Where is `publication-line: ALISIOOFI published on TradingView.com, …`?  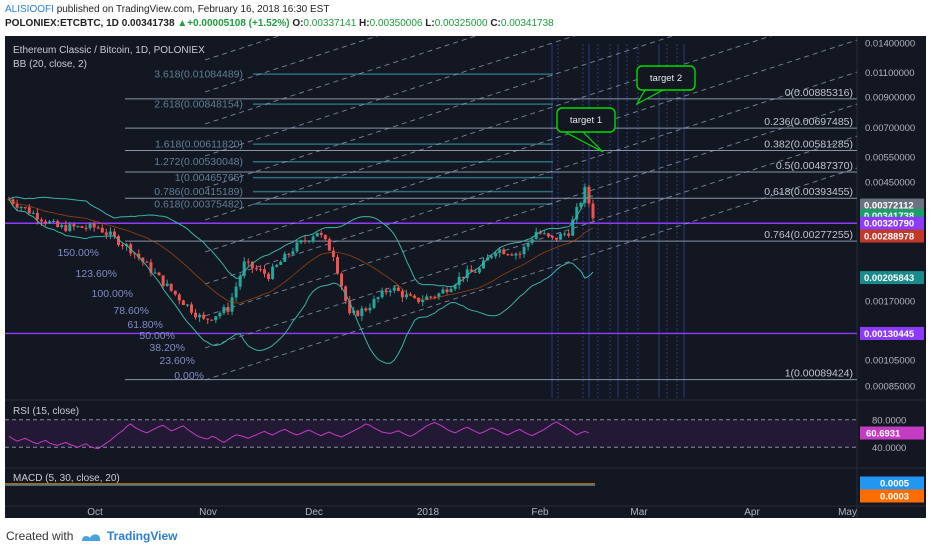 publication-line: ALISIOOFI published on TradingView.com, … is located at coordinates (167, 9).